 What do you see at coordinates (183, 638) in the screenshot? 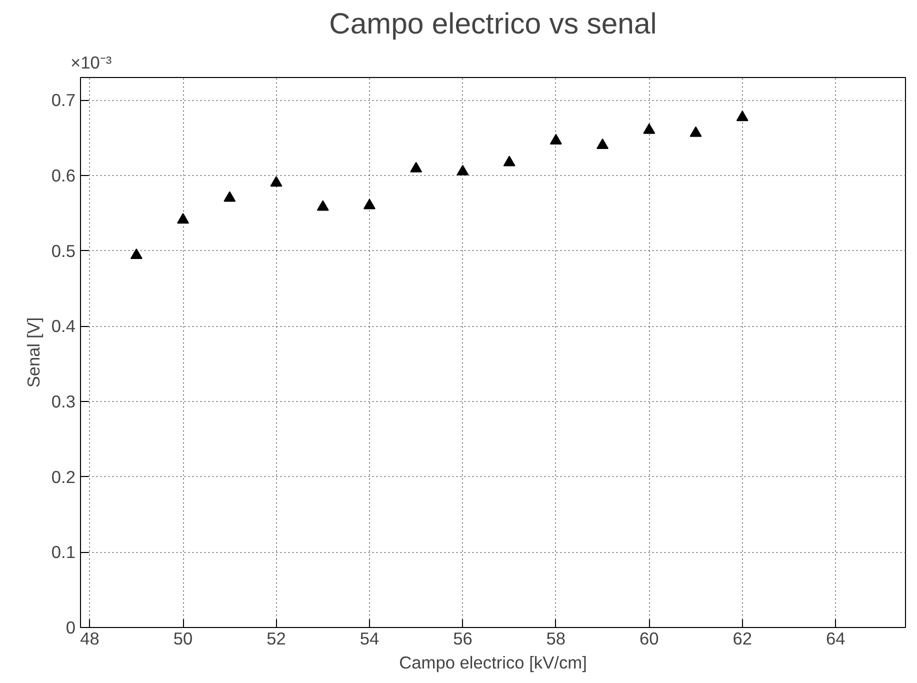
I see `x-tick-label: 50` at bounding box center [183, 638].